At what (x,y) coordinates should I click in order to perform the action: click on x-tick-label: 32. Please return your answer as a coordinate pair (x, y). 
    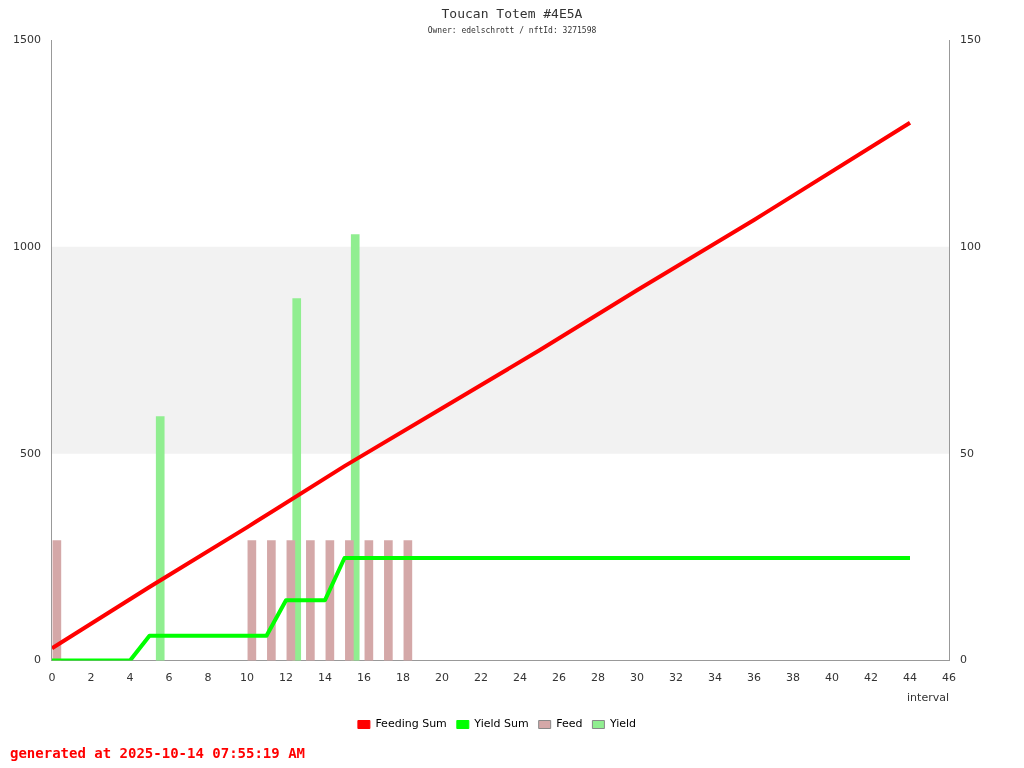
    Looking at the image, I should click on (676, 678).